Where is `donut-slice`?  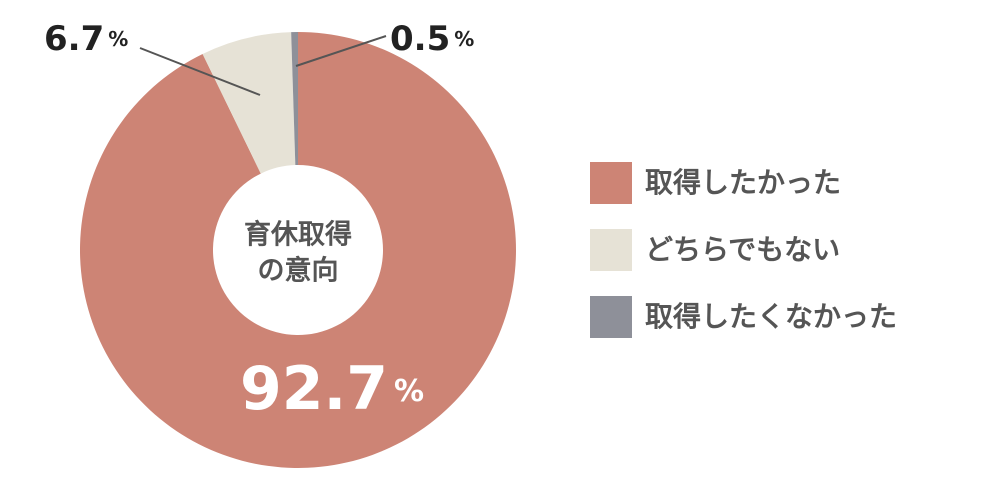
donut-slice is located at coordinates (249, 103).